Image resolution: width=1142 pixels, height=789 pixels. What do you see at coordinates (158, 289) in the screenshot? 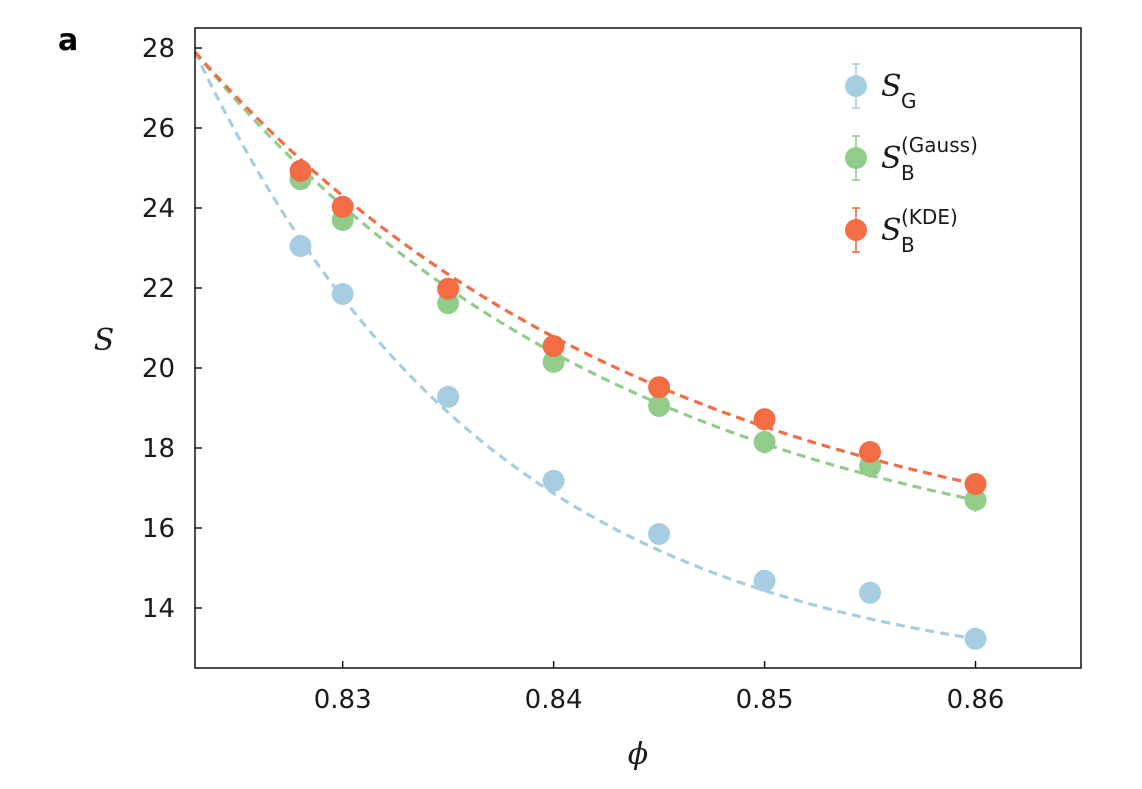
I see `y-tick-label: 22` at bounding box center [158, 289].